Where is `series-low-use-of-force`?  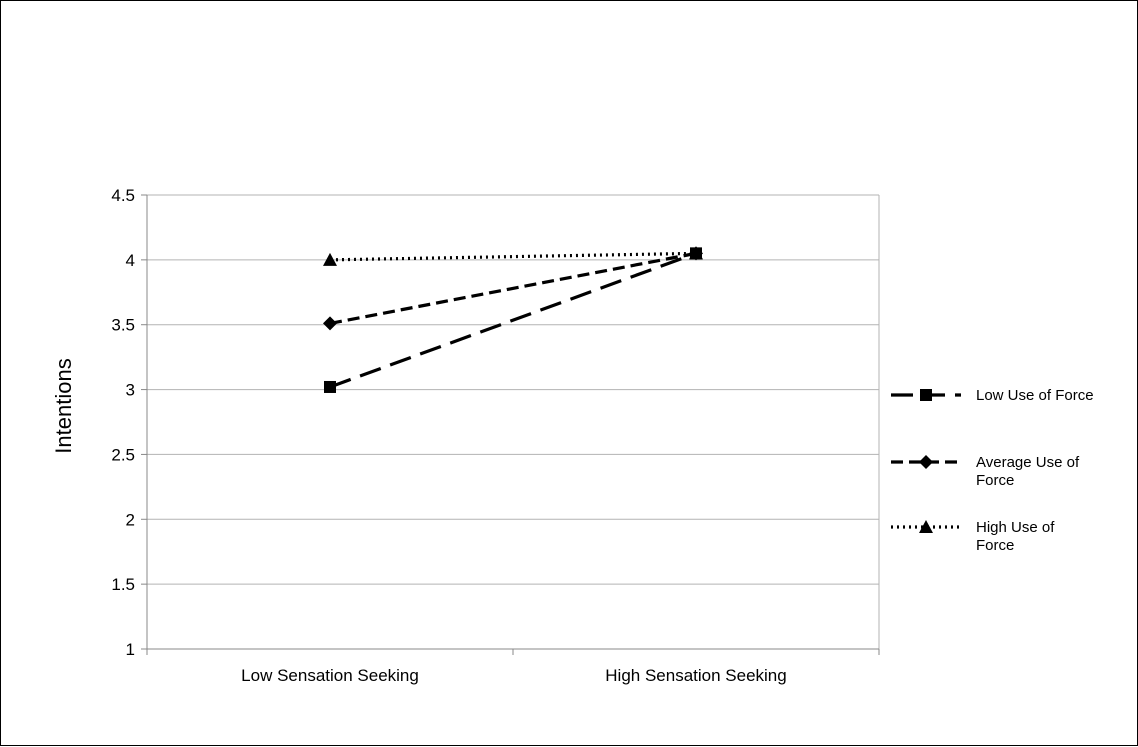 series-low-use-of-force is located at coordinates (513, 320).